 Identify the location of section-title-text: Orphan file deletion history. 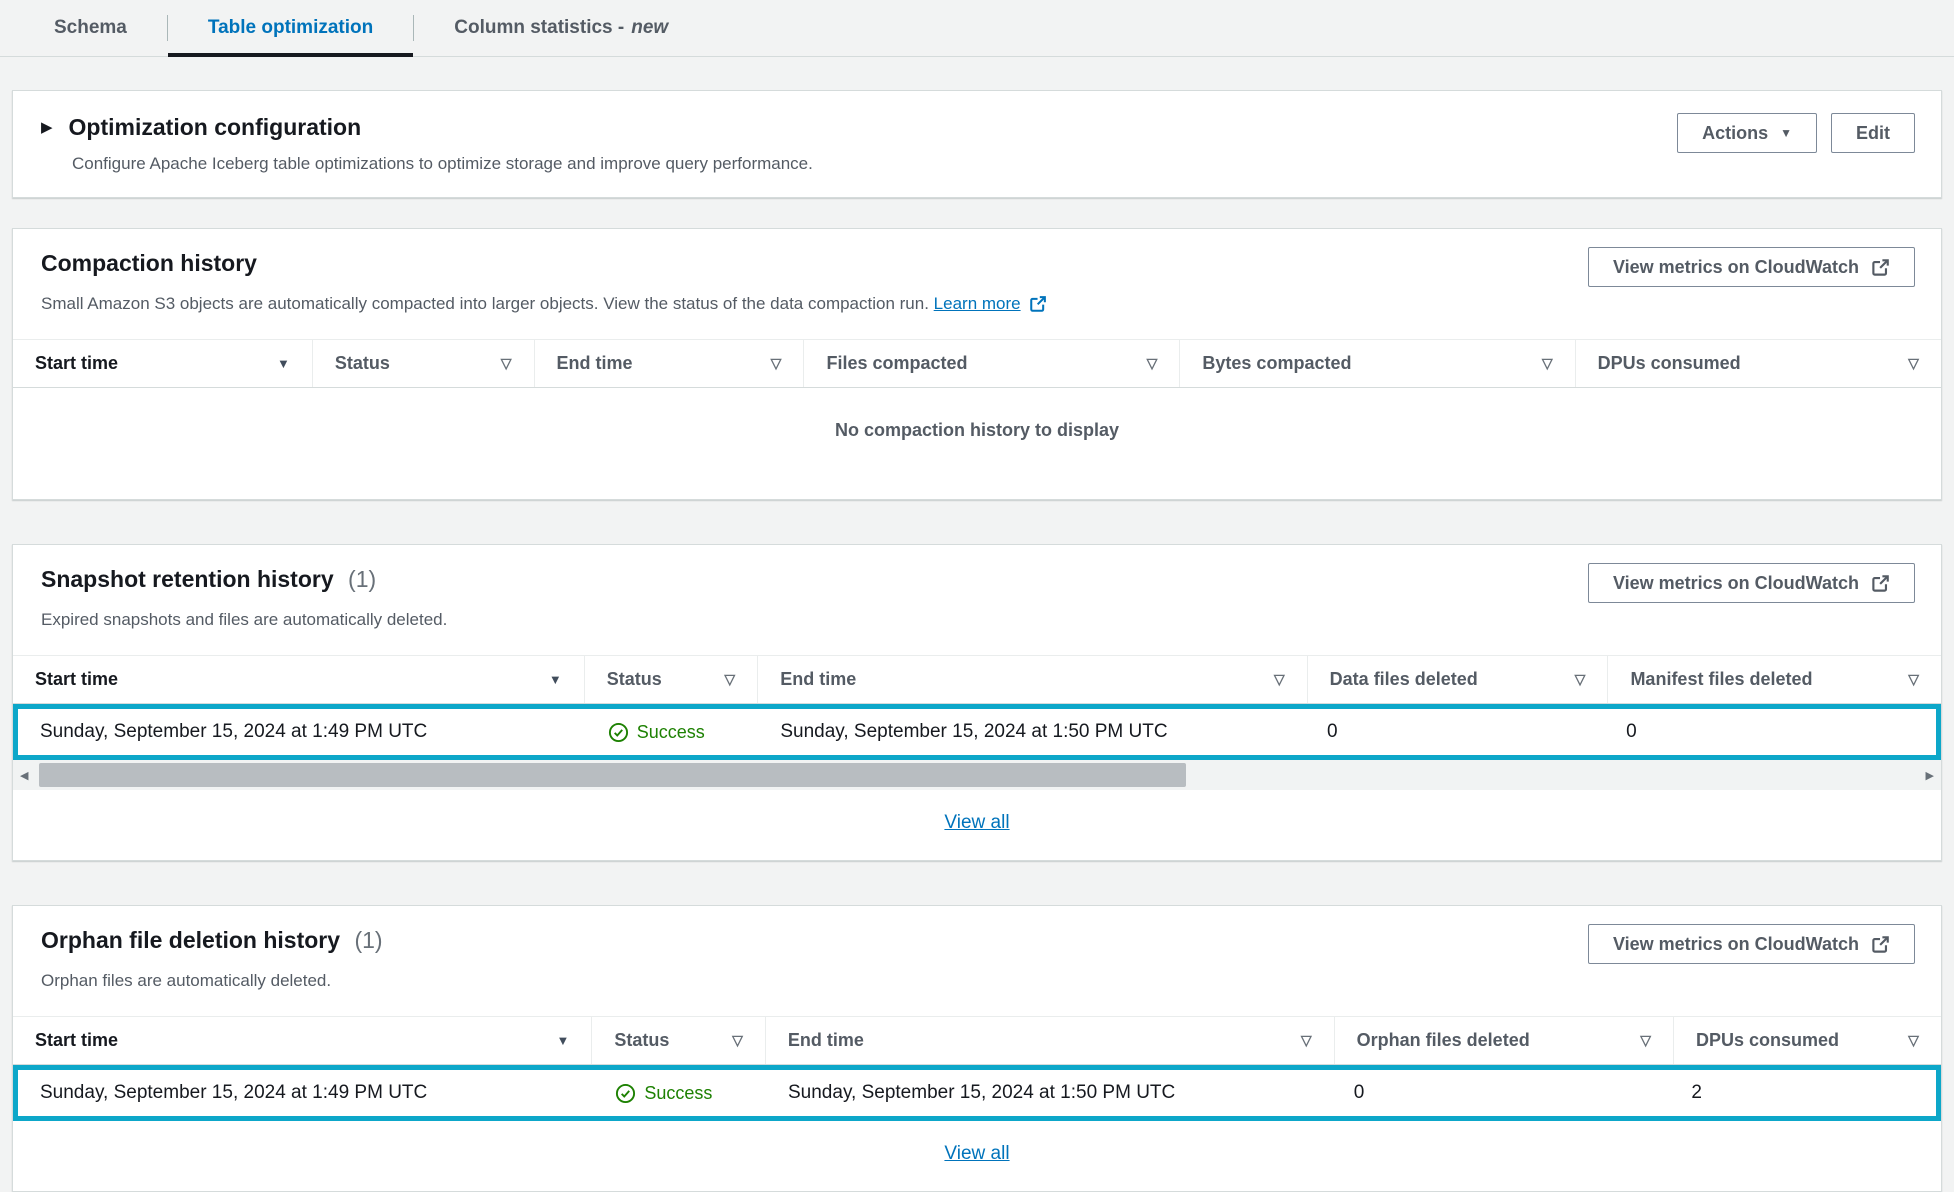
(191, 940).